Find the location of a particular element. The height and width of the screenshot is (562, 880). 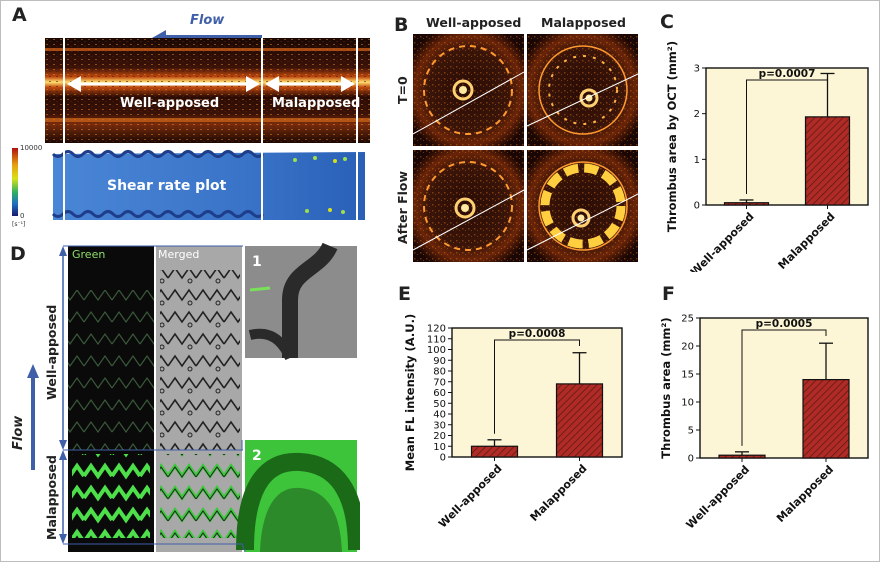

oct-well-apposed-t0 is located at coordinates (469, 90).